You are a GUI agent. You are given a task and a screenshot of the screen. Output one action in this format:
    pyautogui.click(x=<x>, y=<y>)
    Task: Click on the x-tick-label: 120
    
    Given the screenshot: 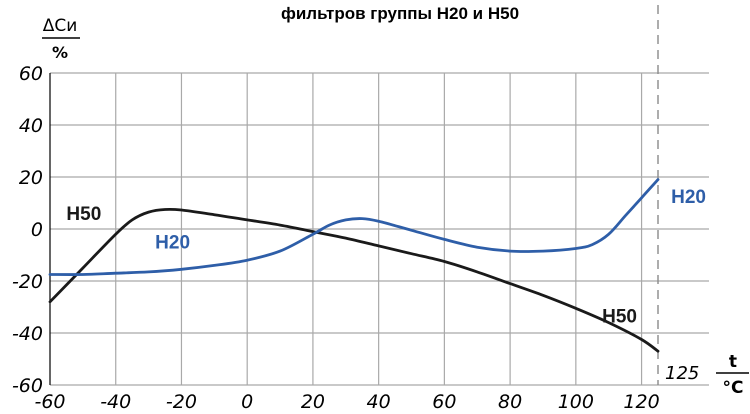 What is the action you would take?
    pyautogui.click(x=641, y=402)
    